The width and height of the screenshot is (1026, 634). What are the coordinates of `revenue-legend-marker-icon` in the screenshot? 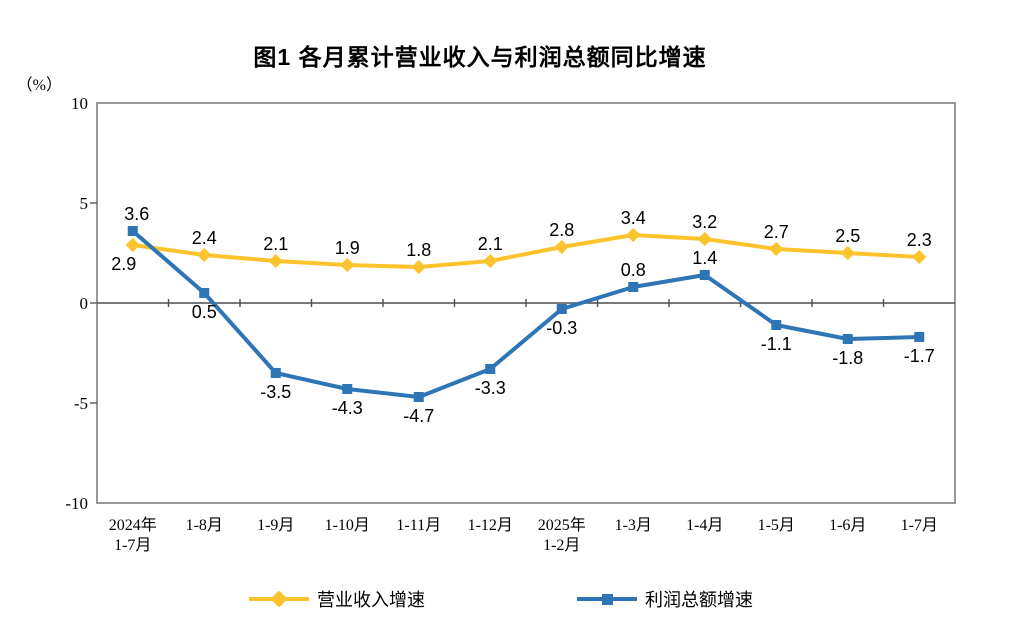 It's located at (279, 599).